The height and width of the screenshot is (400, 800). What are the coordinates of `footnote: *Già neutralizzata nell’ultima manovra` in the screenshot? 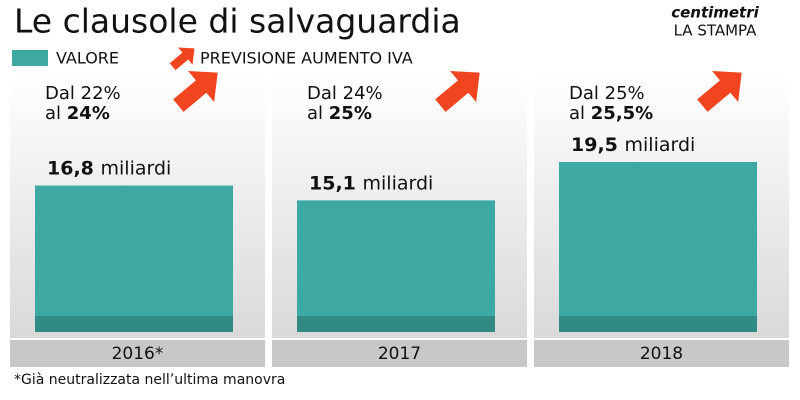 It's located at (149, 380).